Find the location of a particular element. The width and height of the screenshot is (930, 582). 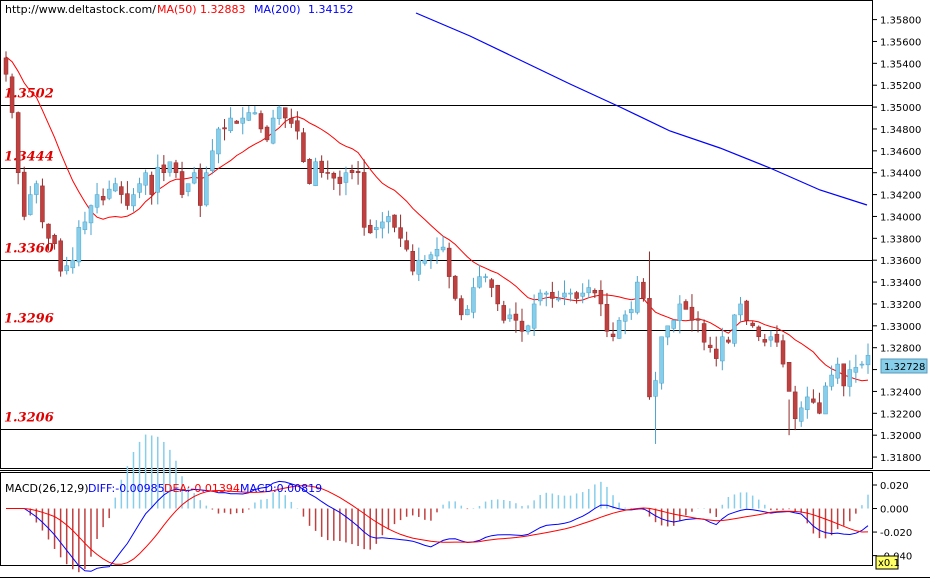

price-tick-label: 1.34400 is located at coordinates (900, 174).